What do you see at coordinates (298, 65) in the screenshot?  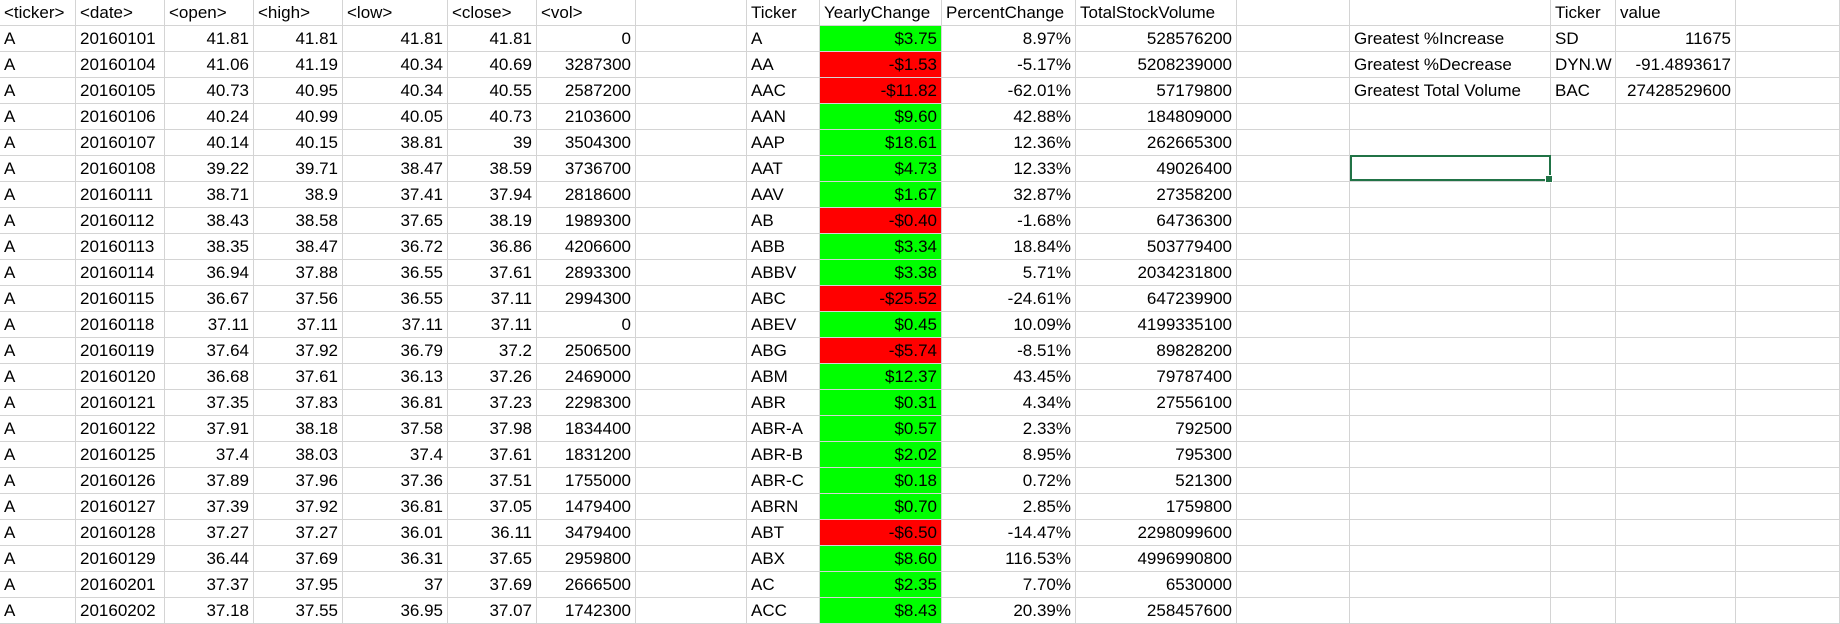 I see `raw-data-cell: 41.19` at bounding box center [298, 65].